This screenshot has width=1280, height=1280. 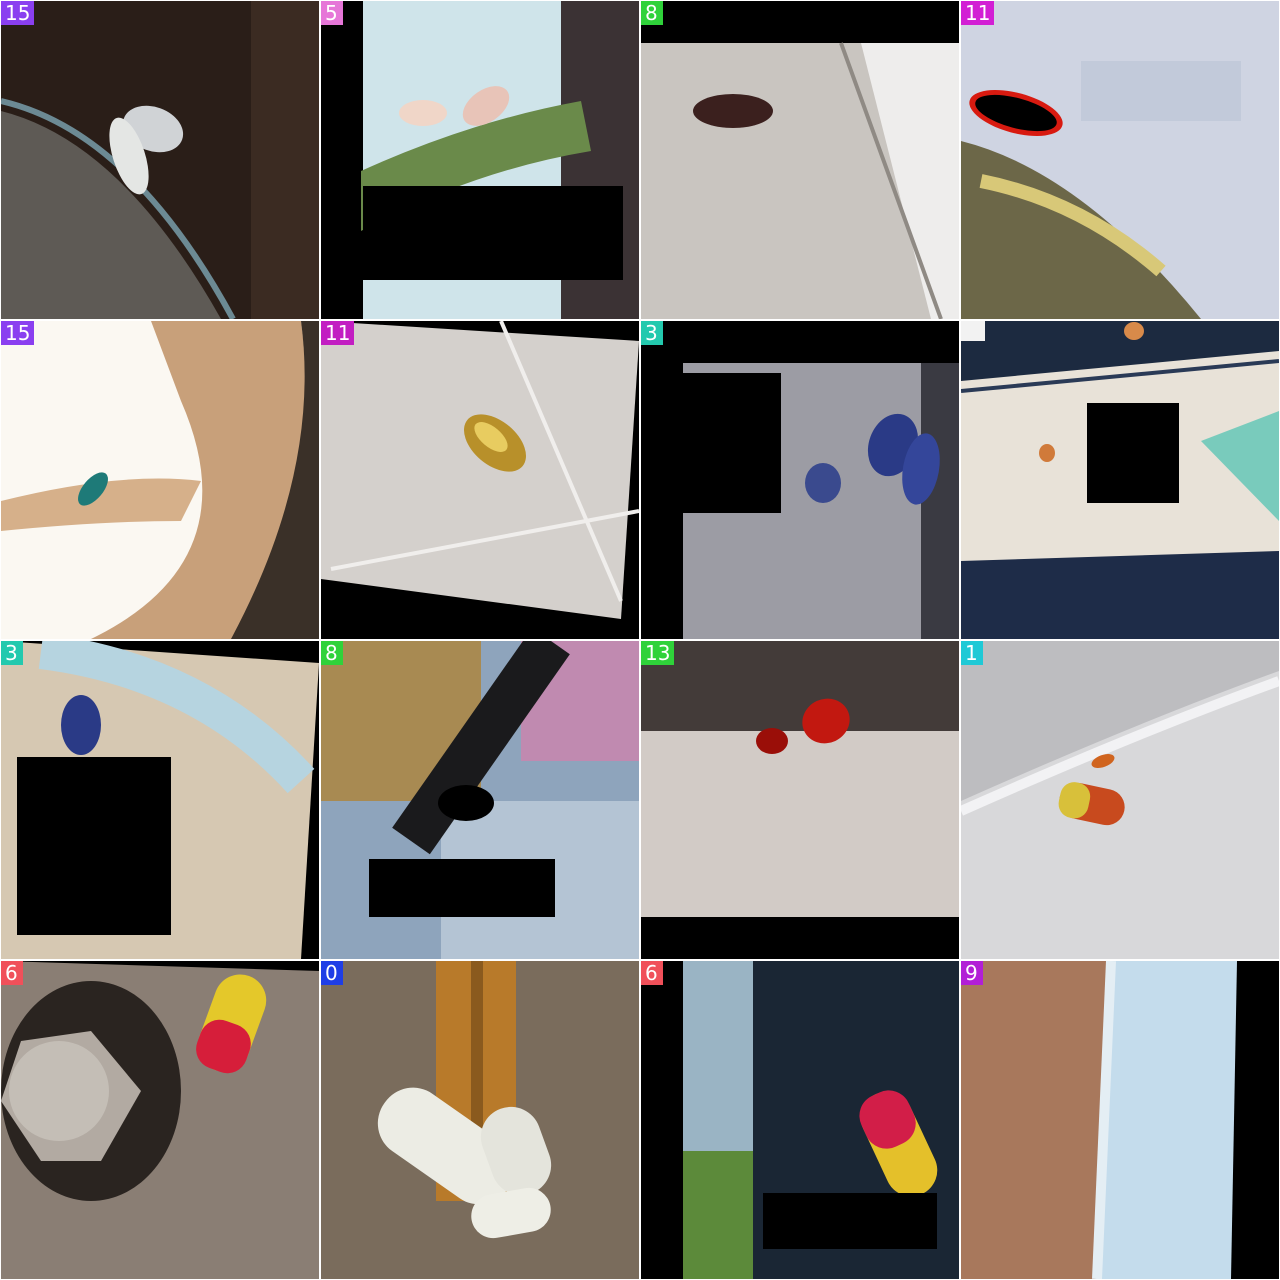 I want to click on tile-label, so click(x=973, y=331).